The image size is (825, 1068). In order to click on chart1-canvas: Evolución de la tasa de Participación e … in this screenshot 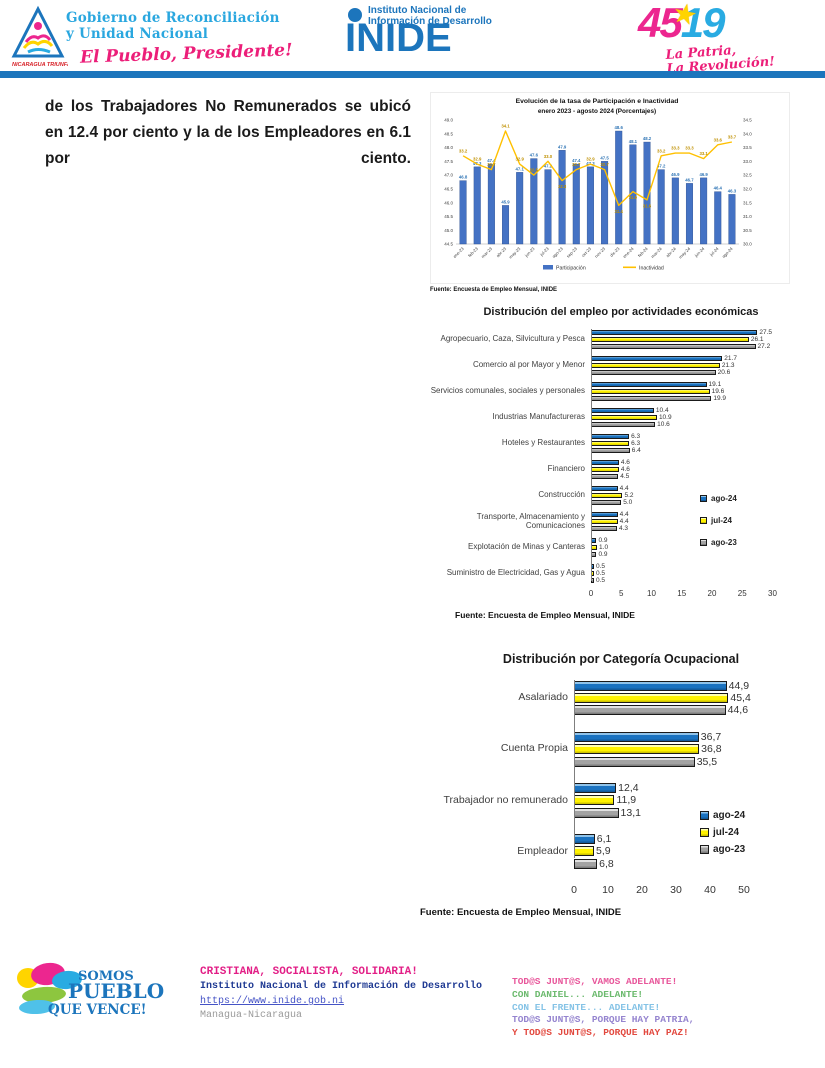, I will do `click(598, 184)`.